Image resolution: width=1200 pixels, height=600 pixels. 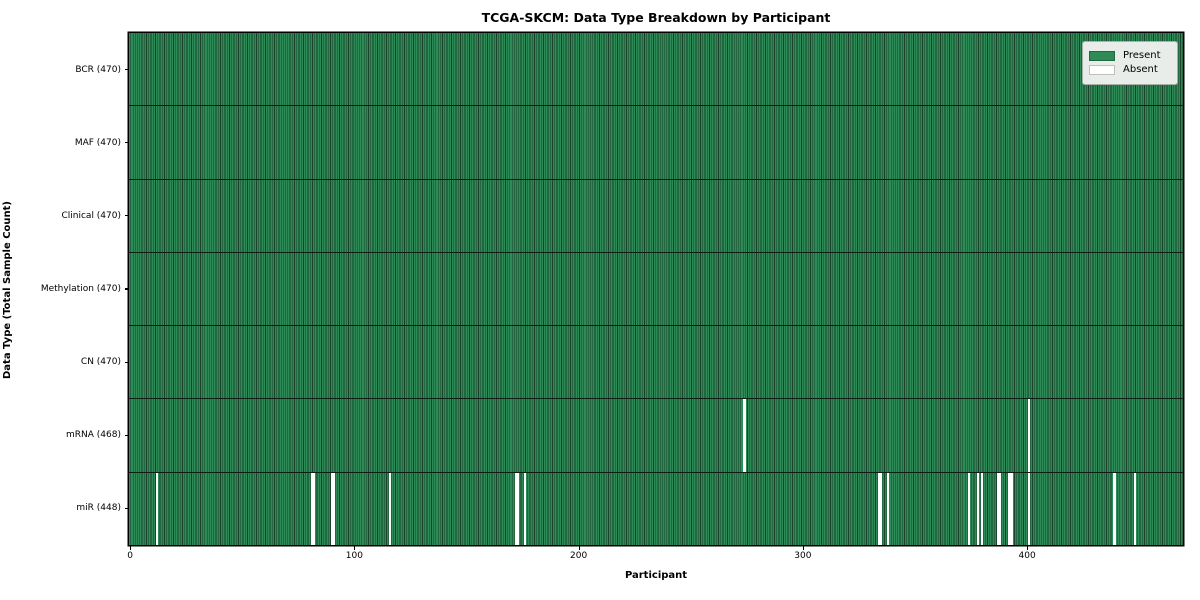 I want to click on x-tick-label: 400, so click(x=1027, y=556).